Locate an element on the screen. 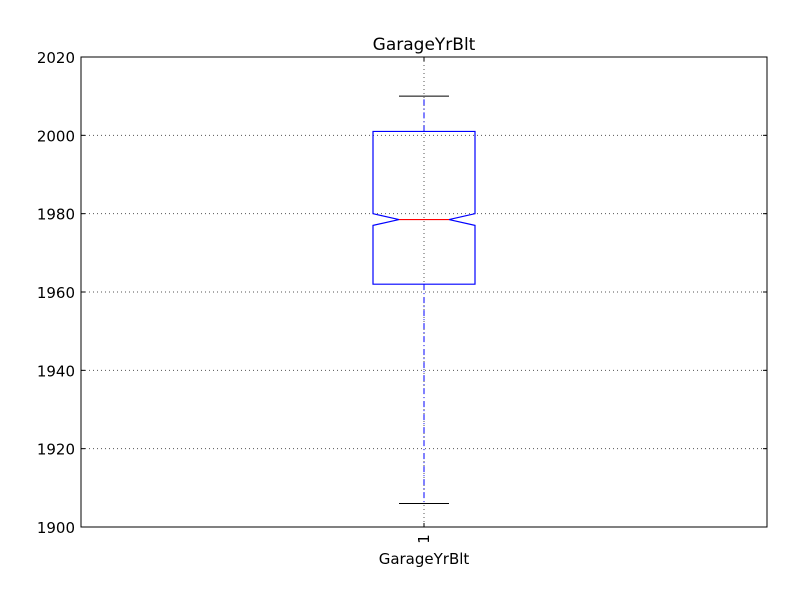 This screenshot has width=800, height=604. notched-box is located at coordinates (424, 207).